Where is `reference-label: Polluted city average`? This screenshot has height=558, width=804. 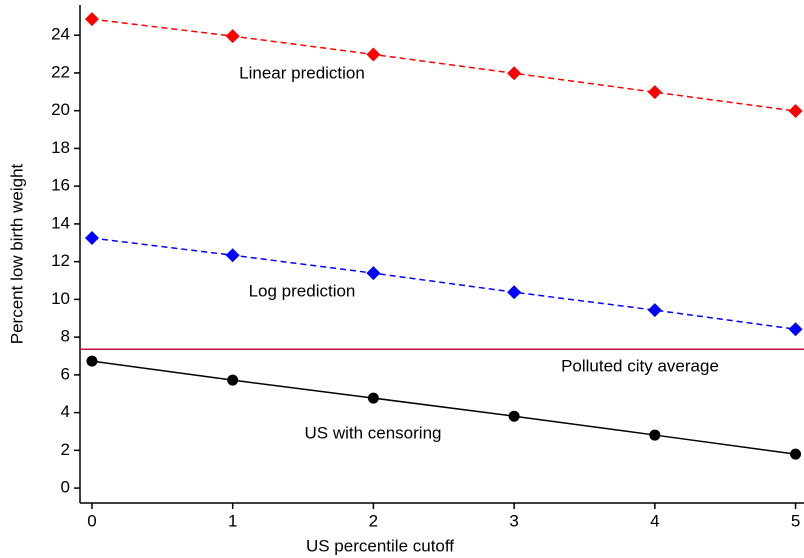 reference-label: Polluted city average is located at coordinates (640, 365).